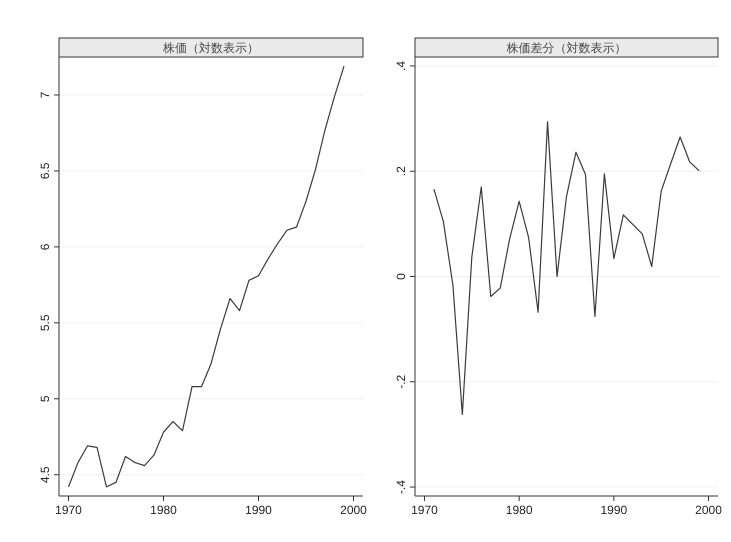 This screenshot has width=731, height=542. Describe the element at coordinates (45, 398) in the screenshot. I see `y-tick-label: 5` at that location.